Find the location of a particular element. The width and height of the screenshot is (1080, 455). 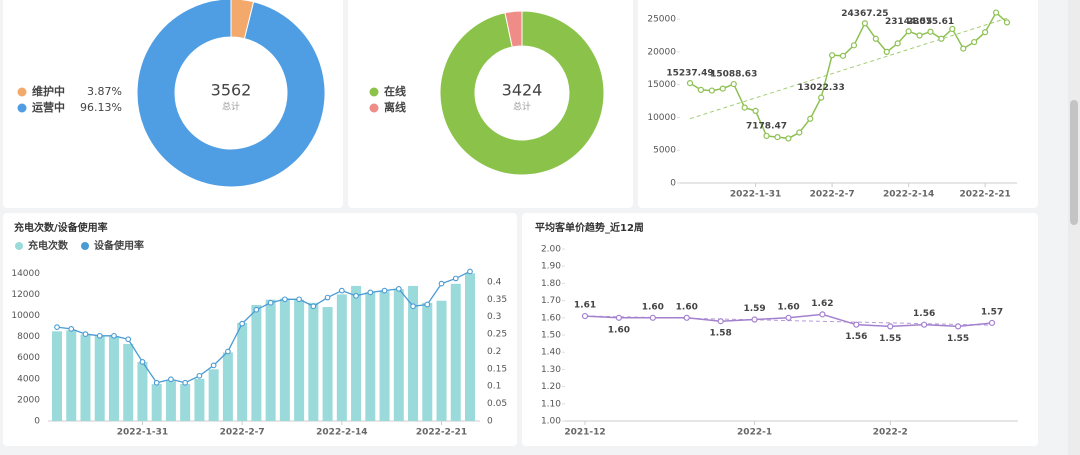

legend-label: 运营中 is located at coordinates (48, 107).